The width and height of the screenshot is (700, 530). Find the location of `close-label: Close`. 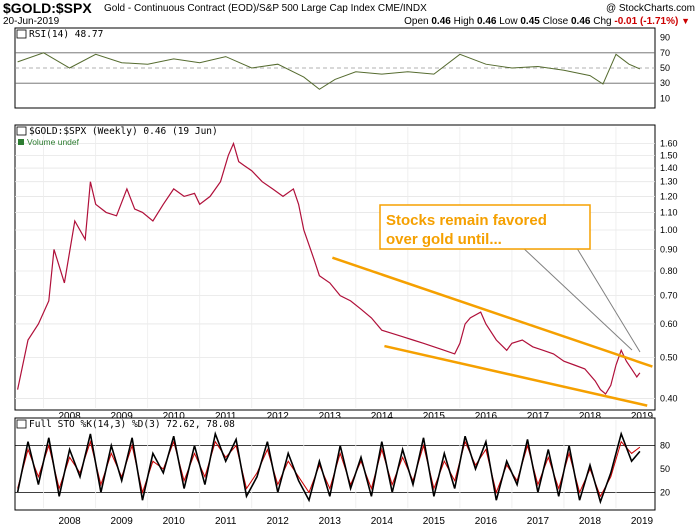

close-label: Close is located at coordinates (555, 21).